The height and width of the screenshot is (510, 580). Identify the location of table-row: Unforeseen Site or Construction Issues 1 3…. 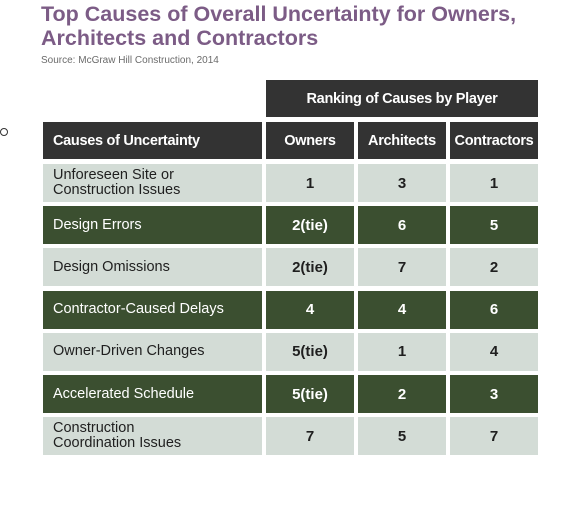
(290, 183).